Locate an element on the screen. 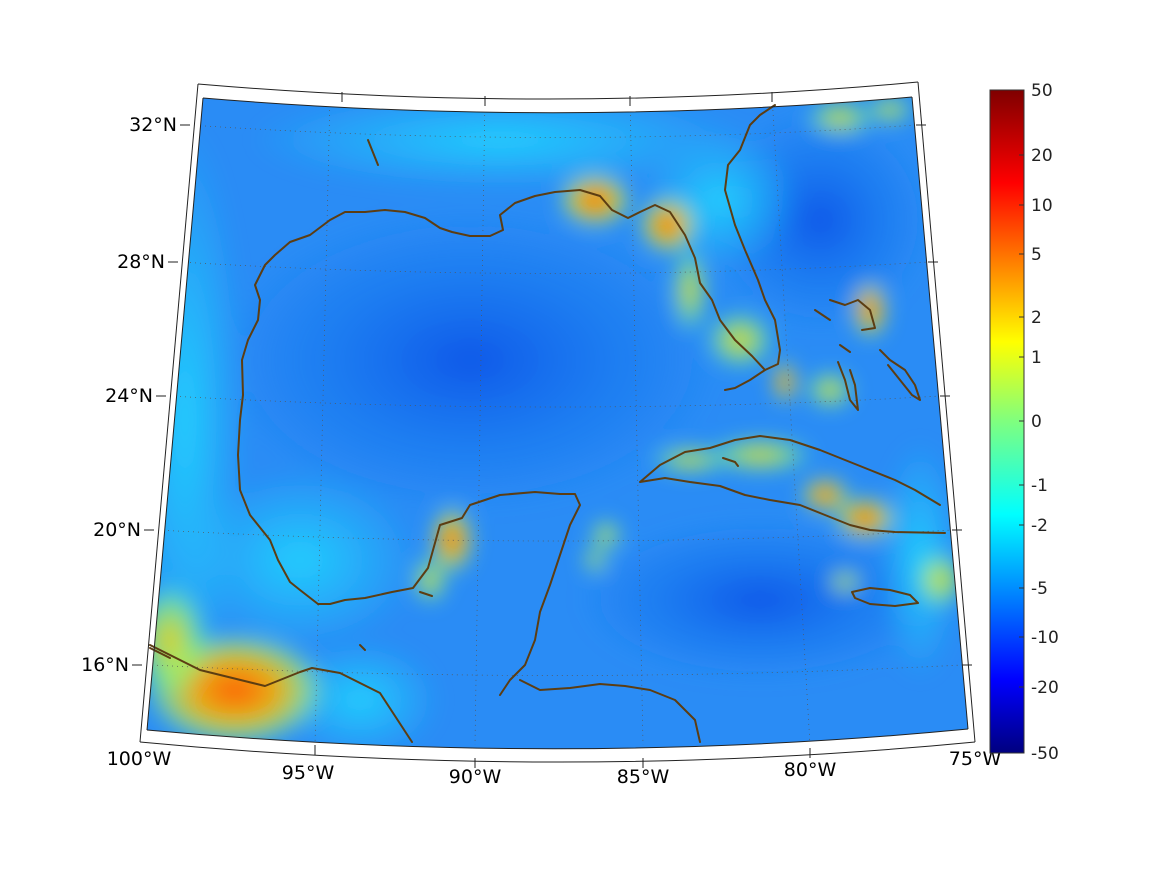 This screenshot has height=875, width=1167. lat-label-16n: 16°N is located at coordinates (105, 665).